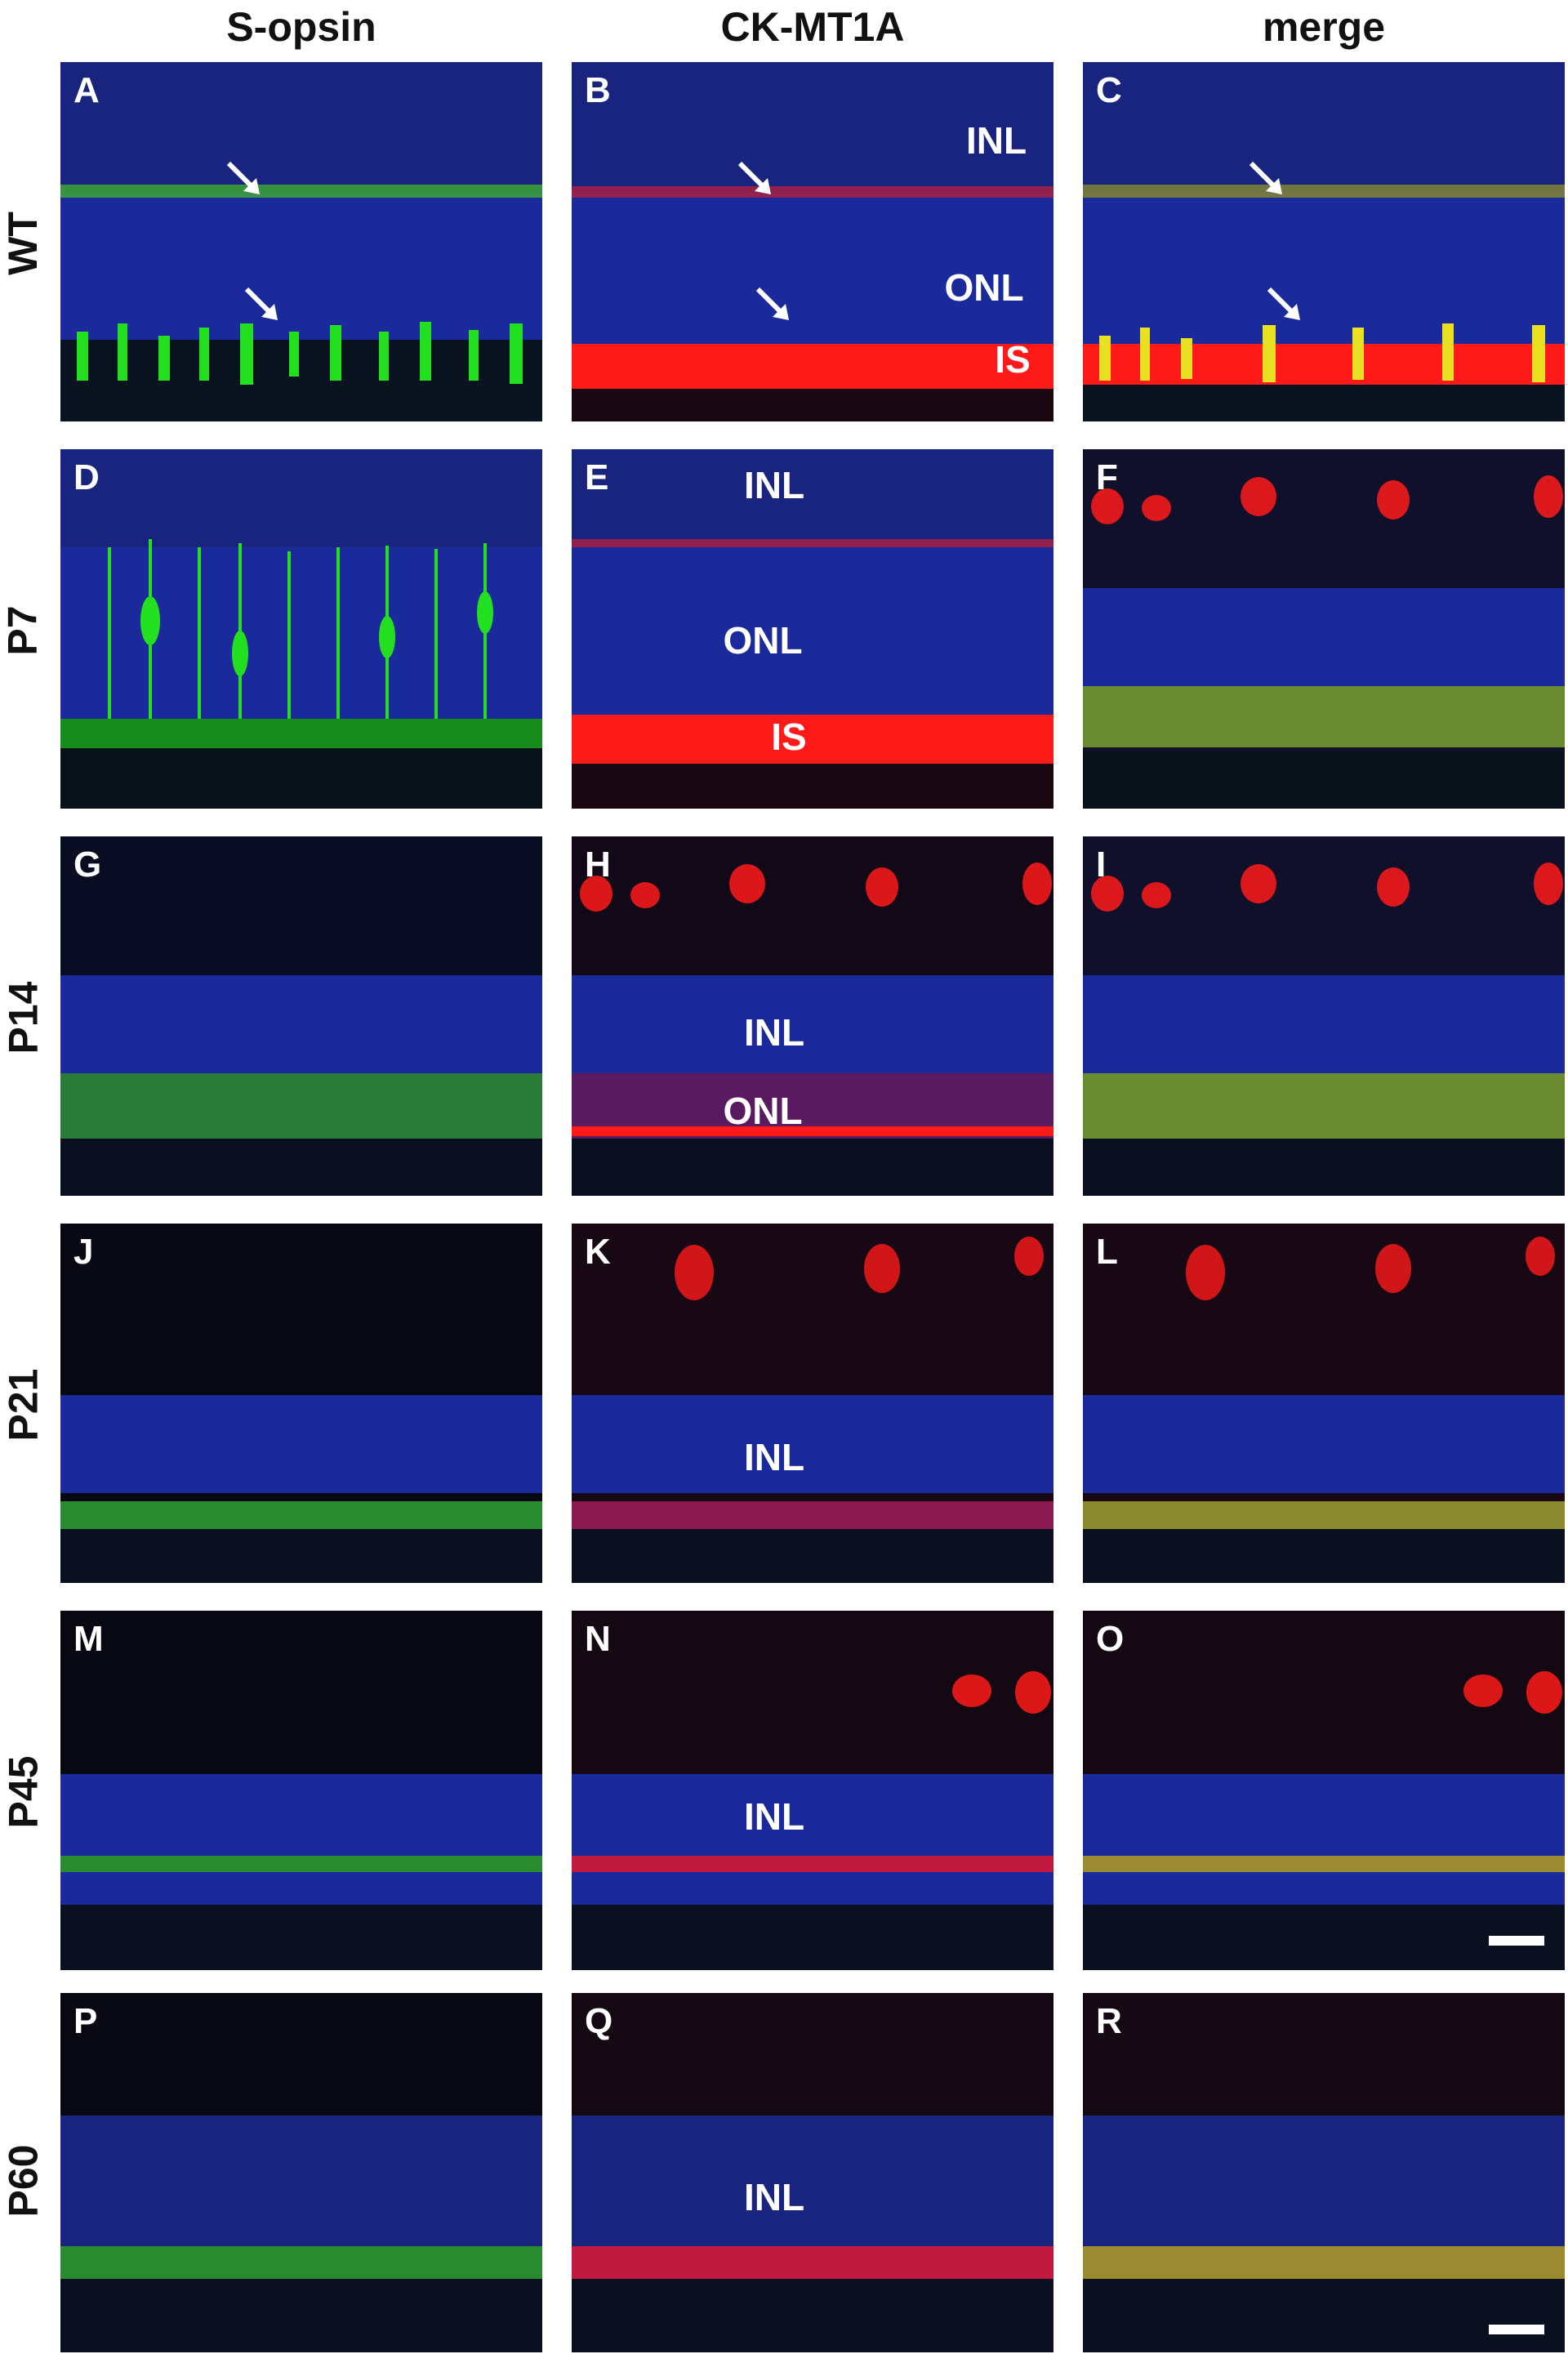  Describe the element at coordinates (813, 1403) in the screenshot. I see `panel-k: K INL` at that location.